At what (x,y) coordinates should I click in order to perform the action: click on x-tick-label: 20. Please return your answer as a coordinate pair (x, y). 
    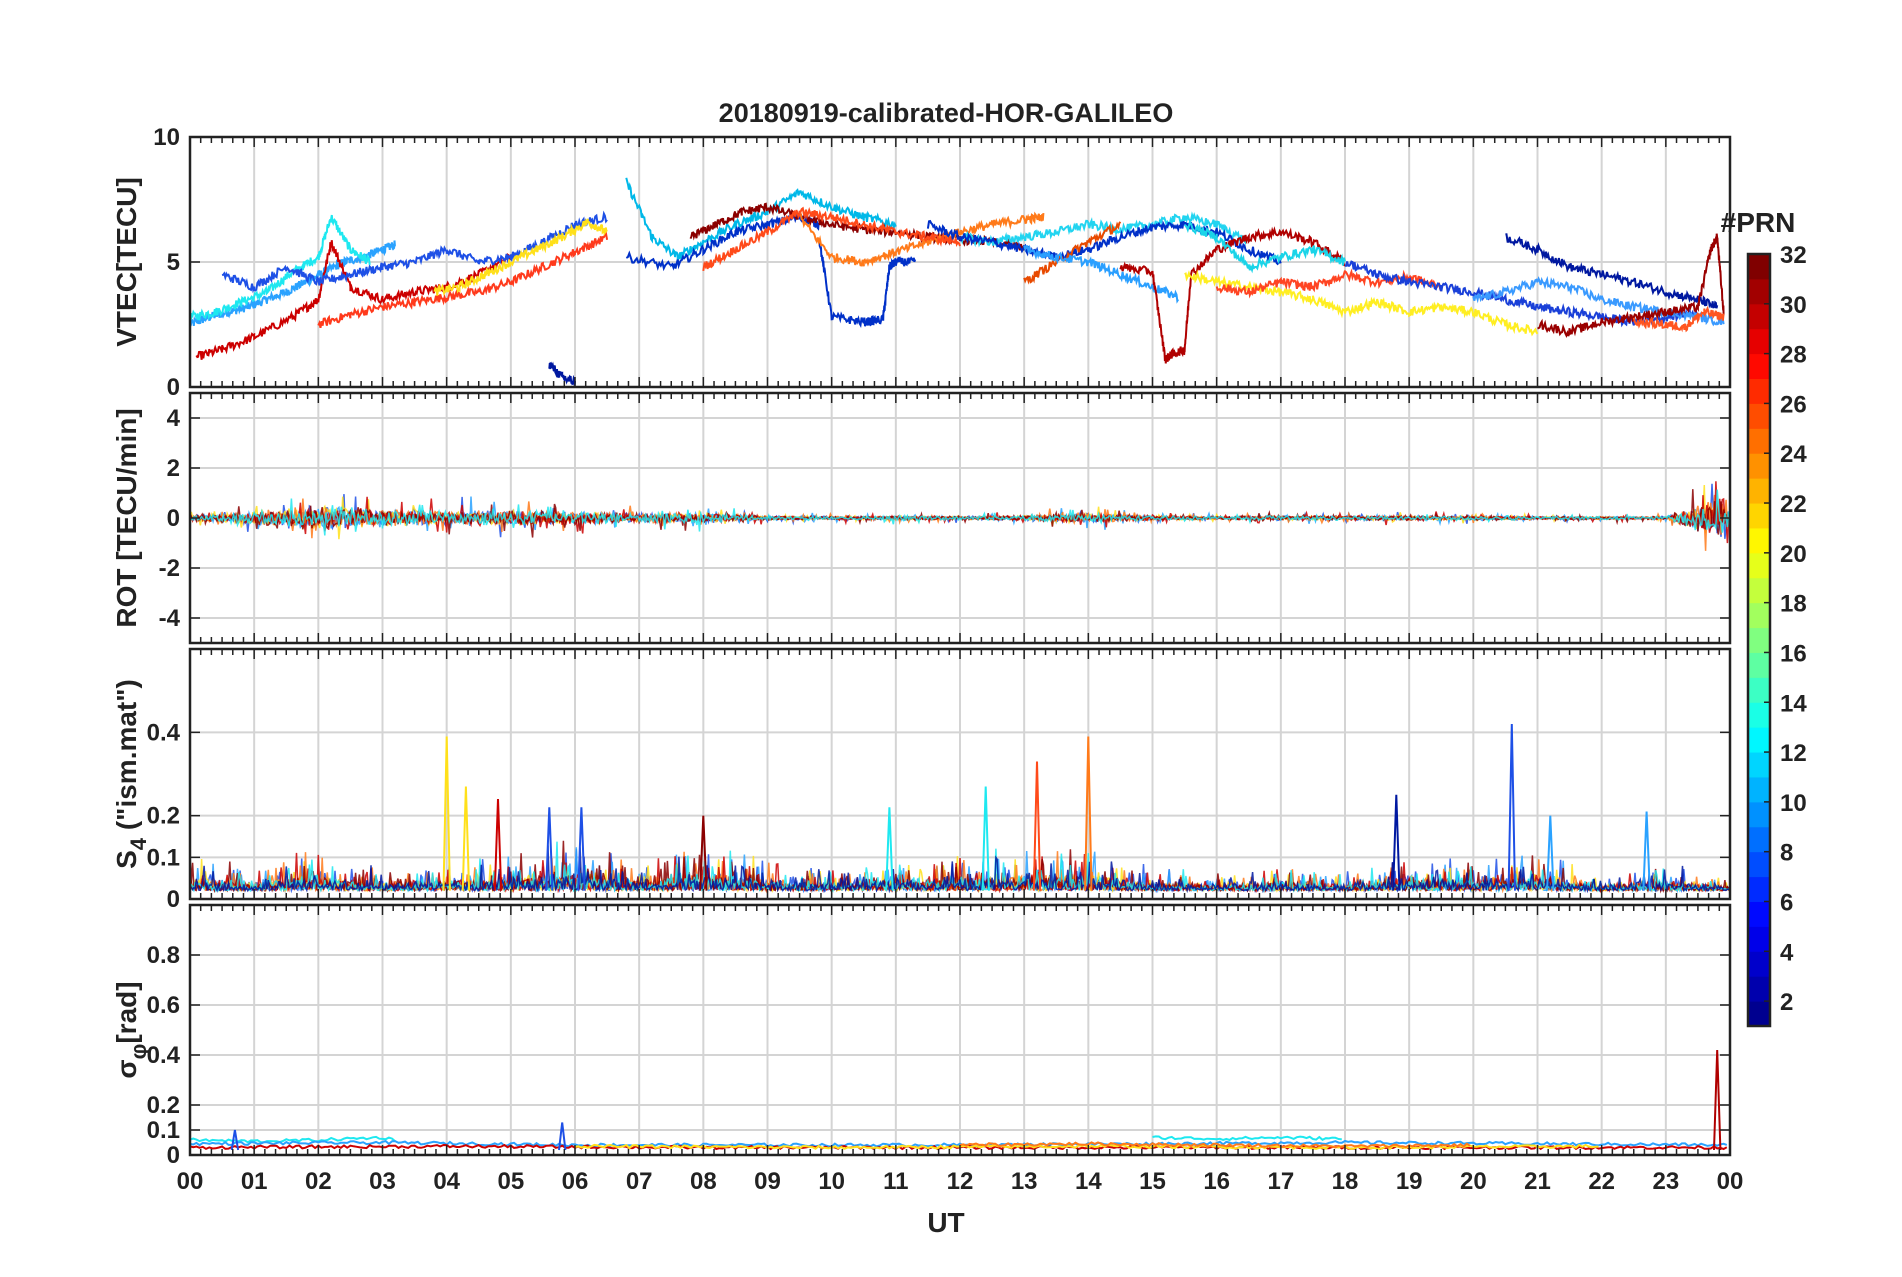
    Looking at the image, I should click on (1473, 1181).